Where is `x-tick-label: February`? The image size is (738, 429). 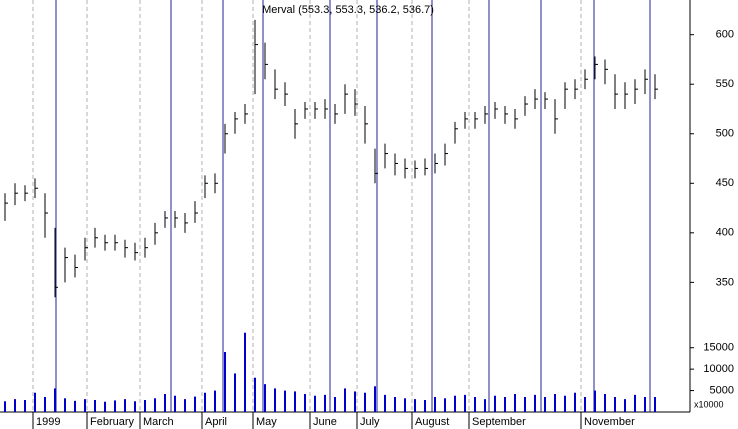 x-tick-label: February is located at coordinates (112, 422).